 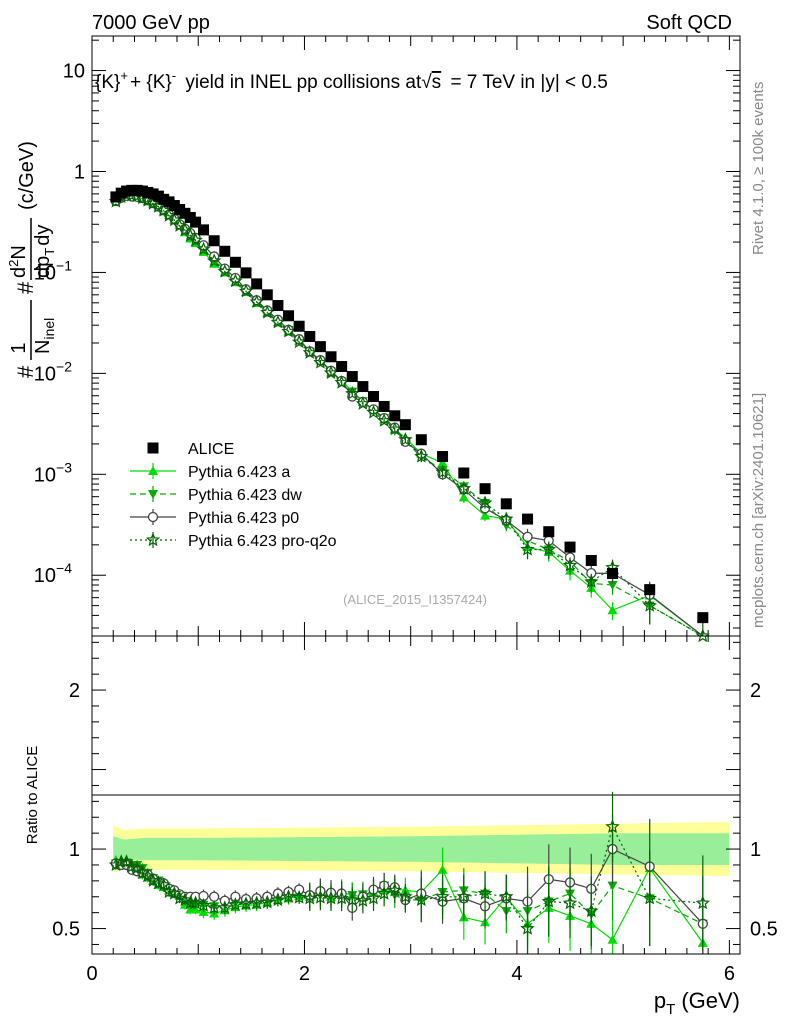 What do you see at coordinates (304, 974) in the screenshot?
I see `x-tick-label: 2` at bounding box center [304, 974].